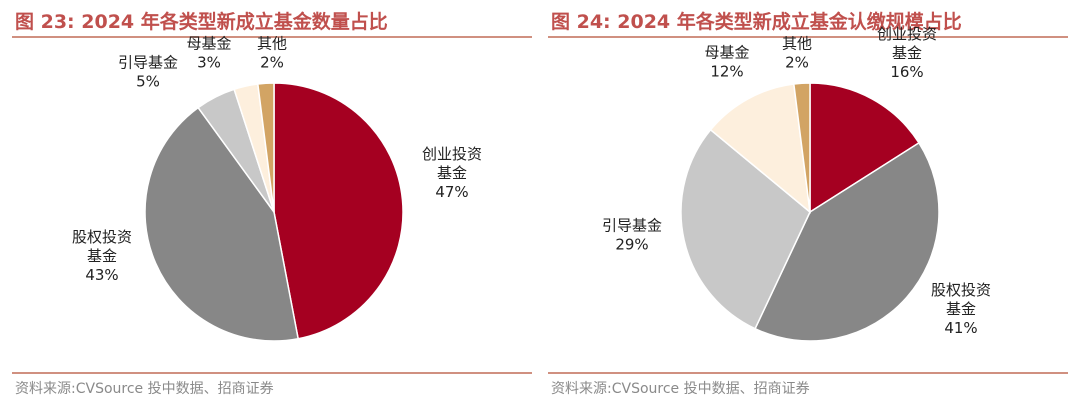 This screenshot has height=404, width=1080. I want to click on slice-value-label: 16%, so click(906, 72).